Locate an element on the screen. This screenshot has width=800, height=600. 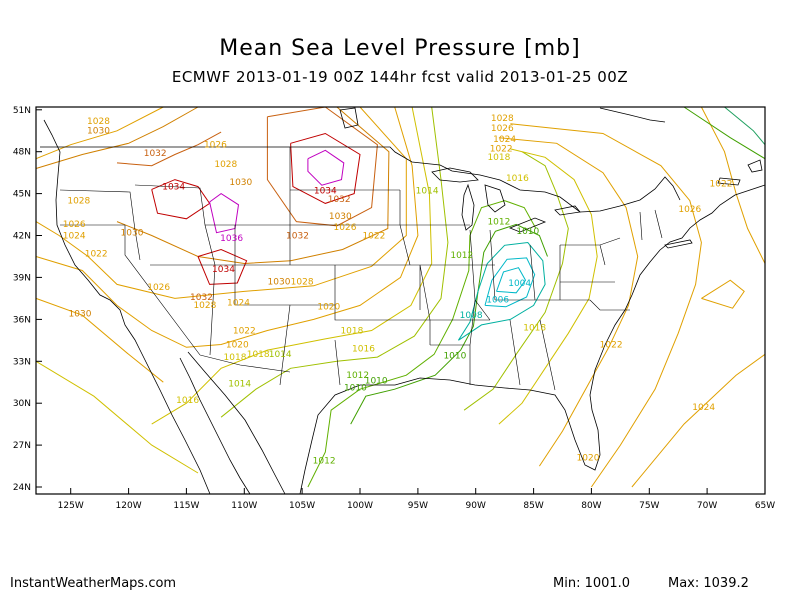
lat-label-1: 48N is located at coordinates (22, 153).